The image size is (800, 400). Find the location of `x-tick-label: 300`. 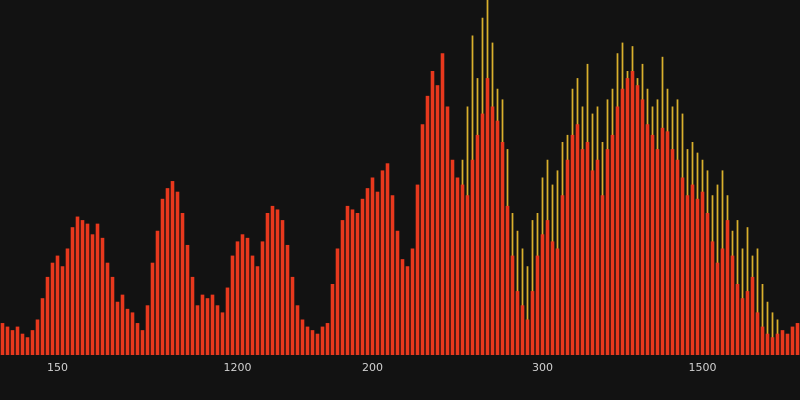

x-tick-label: 300 is located at coordinates (542, 367).